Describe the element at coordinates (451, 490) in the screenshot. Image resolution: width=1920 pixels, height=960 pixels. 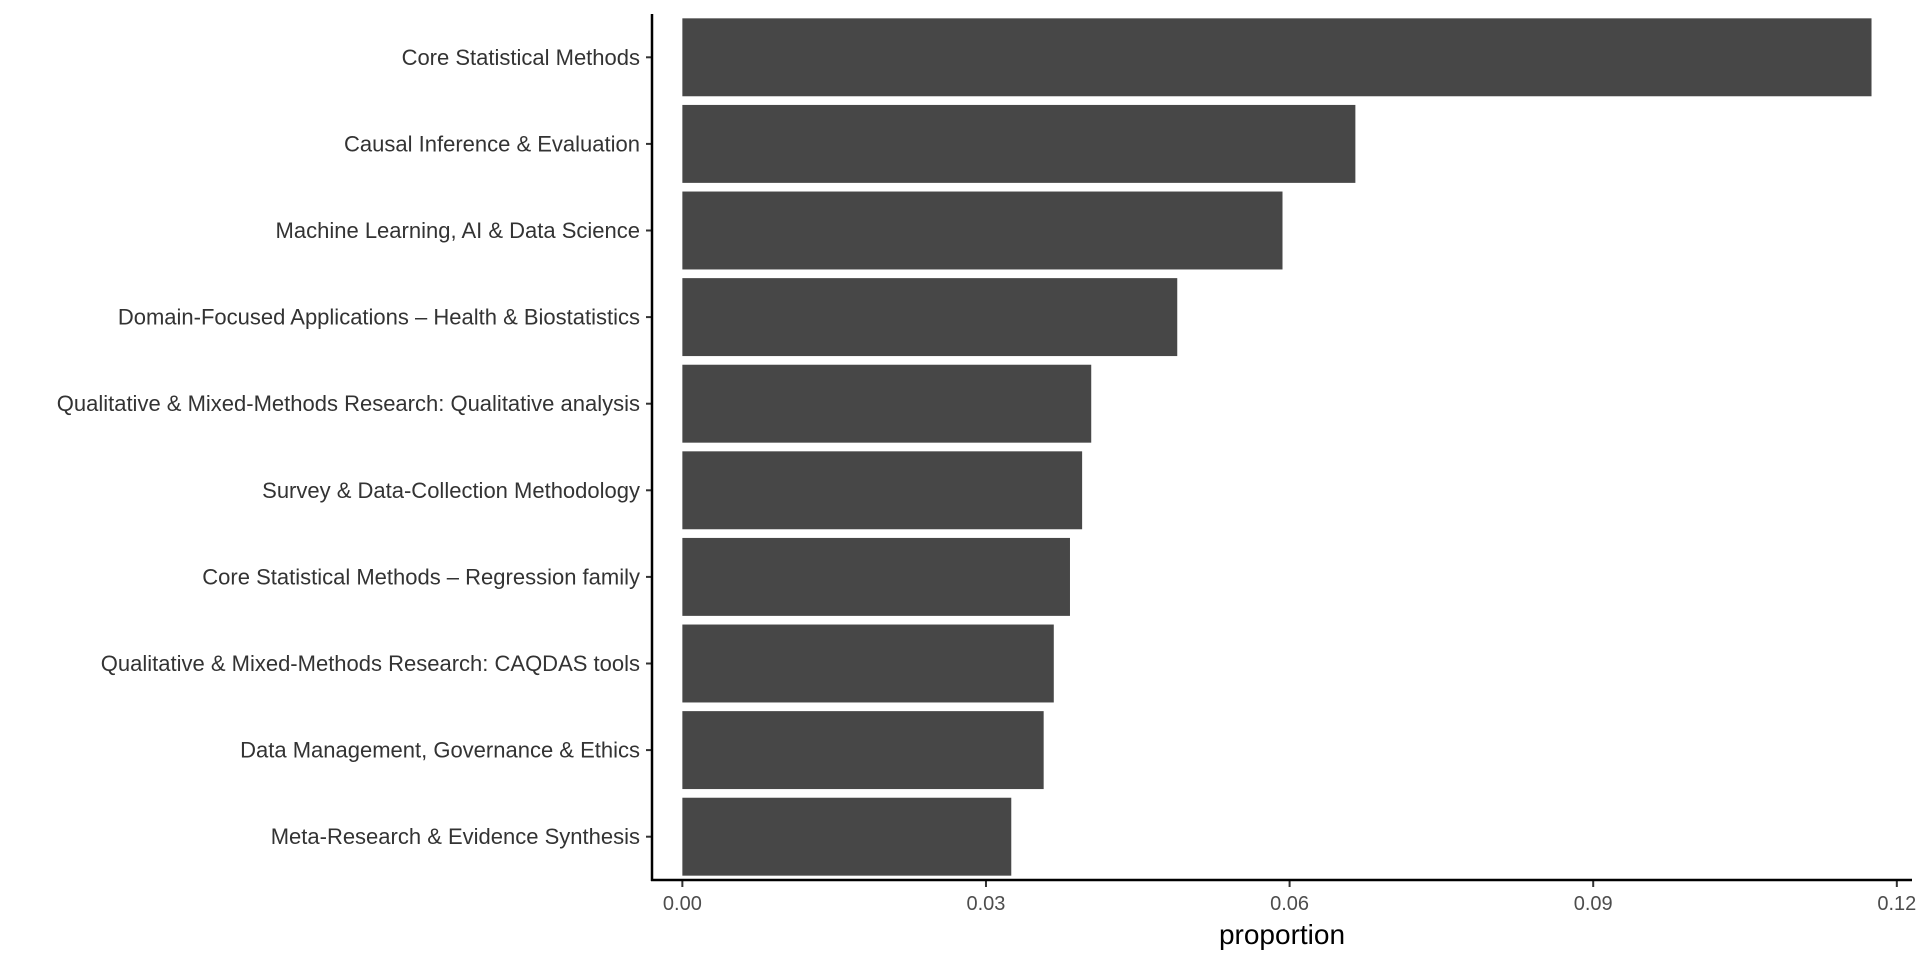
I see `category-label: Survey & Data-Collection Methodology` at that location.